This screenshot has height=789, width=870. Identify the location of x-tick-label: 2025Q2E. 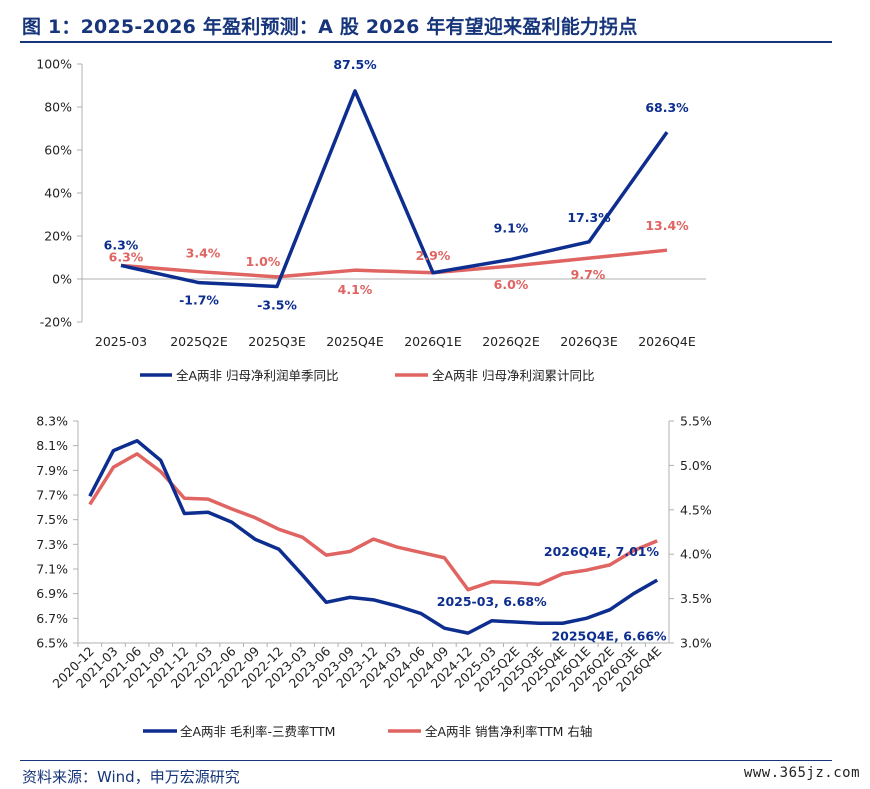
(199, 341).